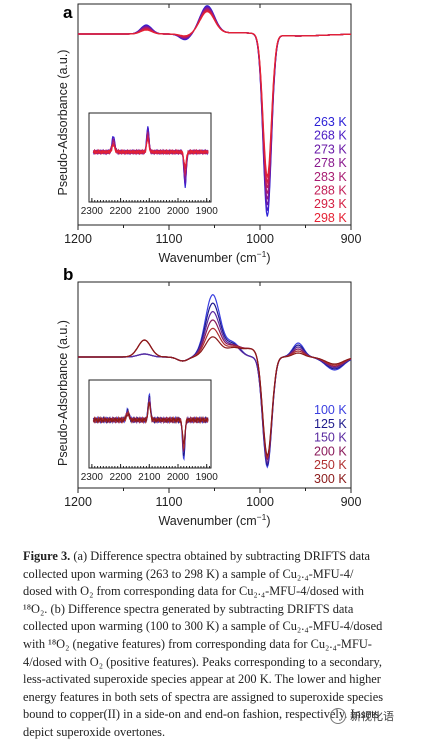 The height and width of the screenshot is (745, 425). What do you see at coordinates (338, 716) in the screenshot?
I see `wechat-icon` at bounding box center [338, 716].